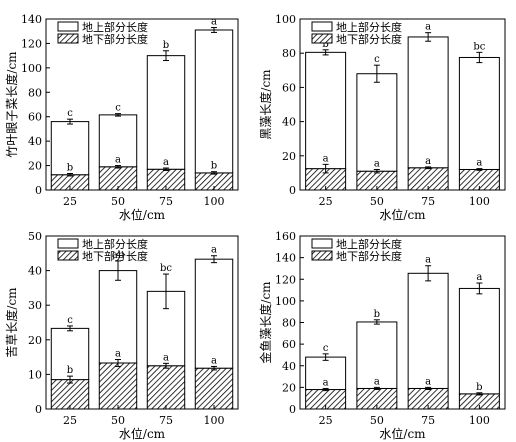  What do you see at coordinates (265, 104) in the screenshot?
I see `y-axis-label: 黑藻长度/cm` at bounding box center [265, 104].